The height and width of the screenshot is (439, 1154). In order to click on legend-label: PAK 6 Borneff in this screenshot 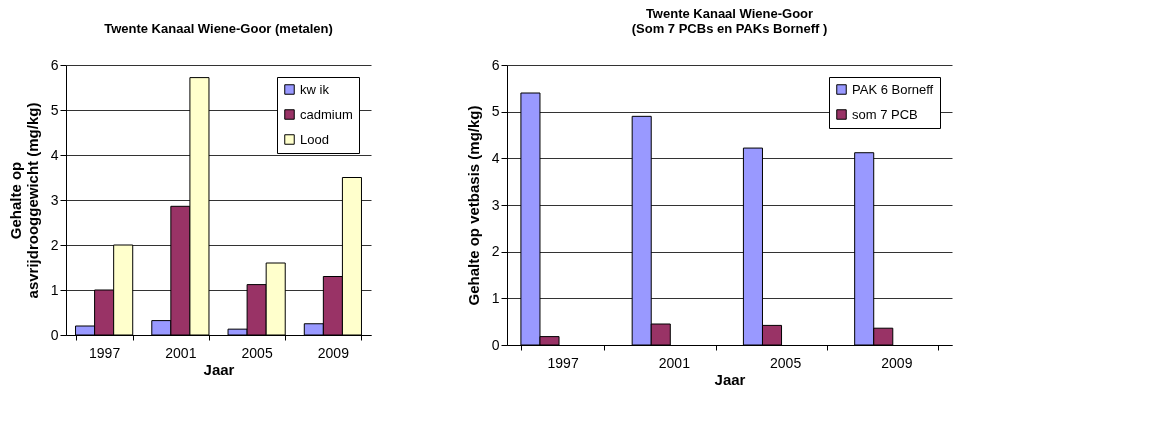, I will do `click(893, 89)`.